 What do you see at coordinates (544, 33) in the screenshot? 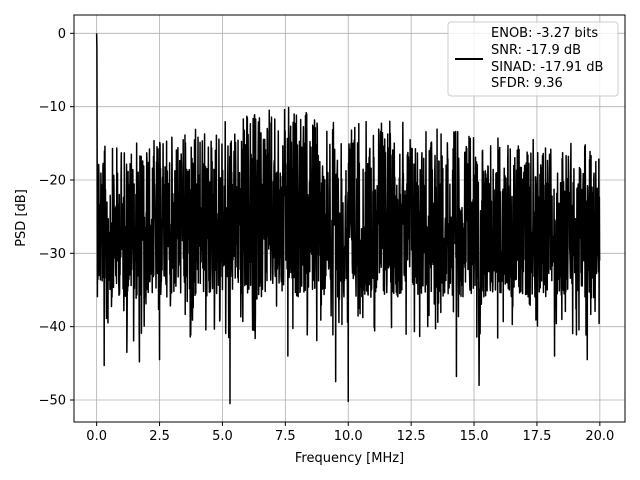
I see `legend-text-enob: ENOB: -3.27 bits` at bounding box center [544, 33].